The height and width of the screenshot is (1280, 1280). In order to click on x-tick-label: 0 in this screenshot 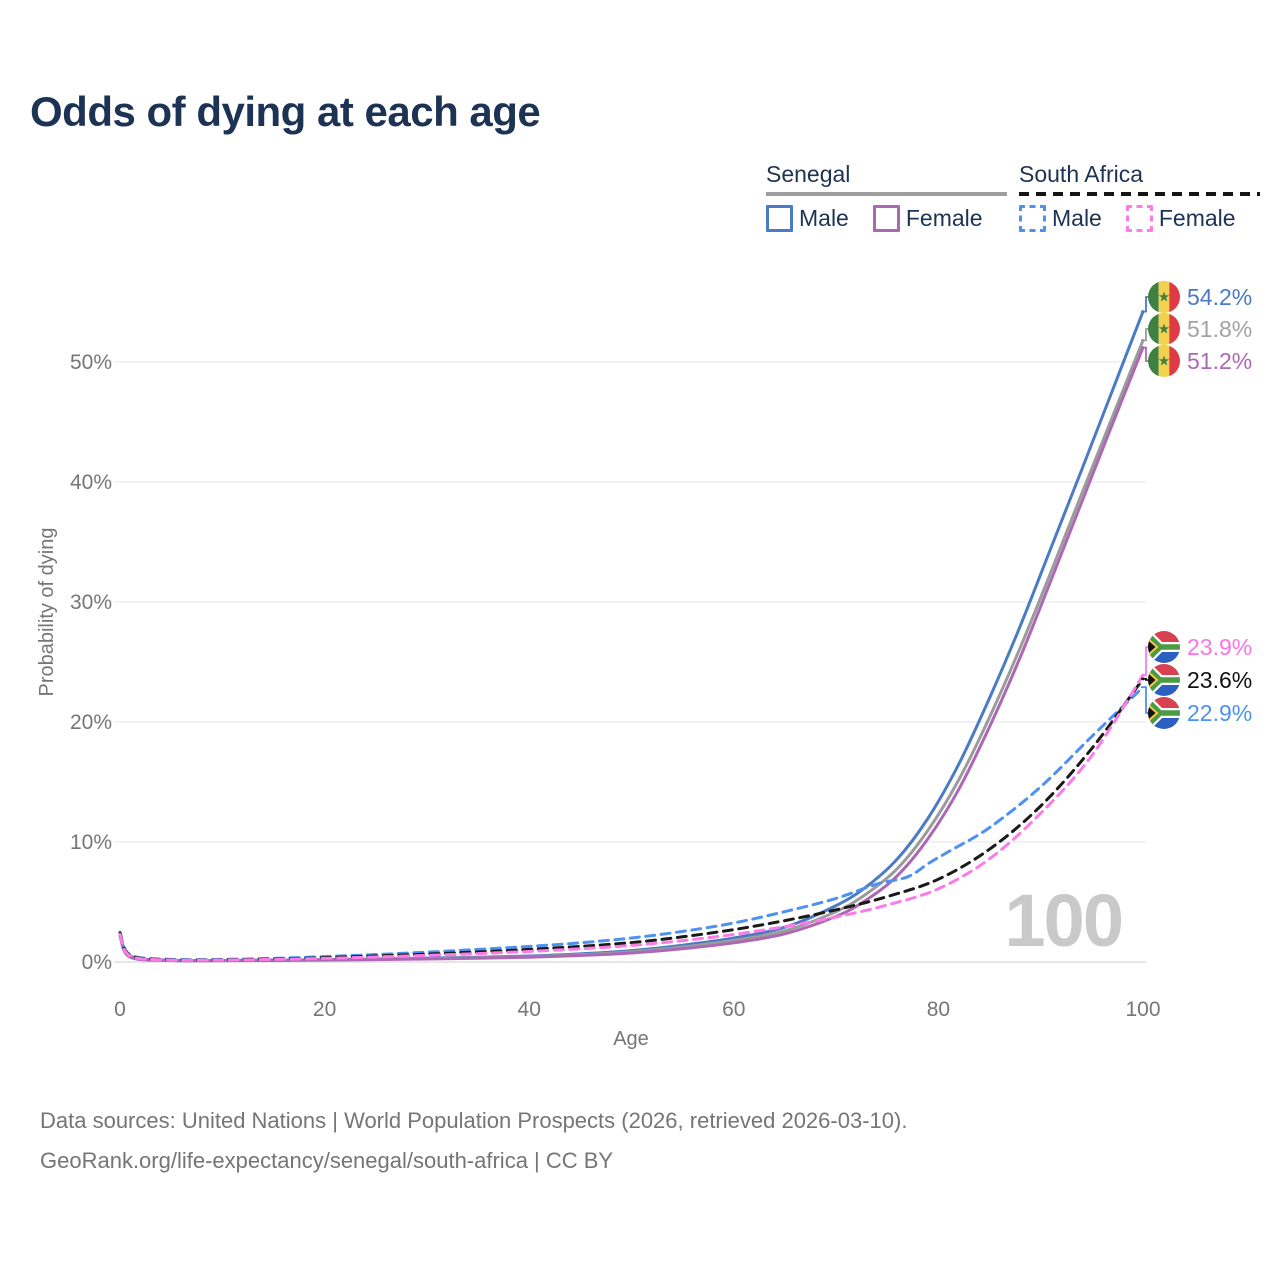, I will do `click(120, 1009)`.